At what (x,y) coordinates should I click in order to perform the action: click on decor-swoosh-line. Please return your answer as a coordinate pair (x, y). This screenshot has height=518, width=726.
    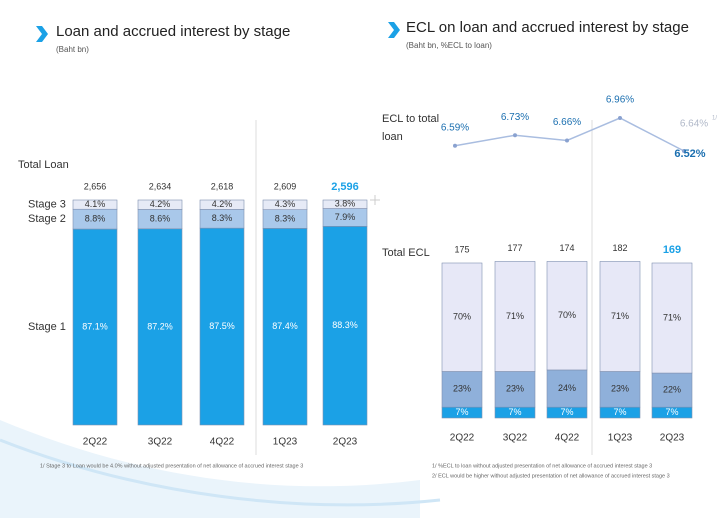
    Looking at the image, I should click on (220, 472).